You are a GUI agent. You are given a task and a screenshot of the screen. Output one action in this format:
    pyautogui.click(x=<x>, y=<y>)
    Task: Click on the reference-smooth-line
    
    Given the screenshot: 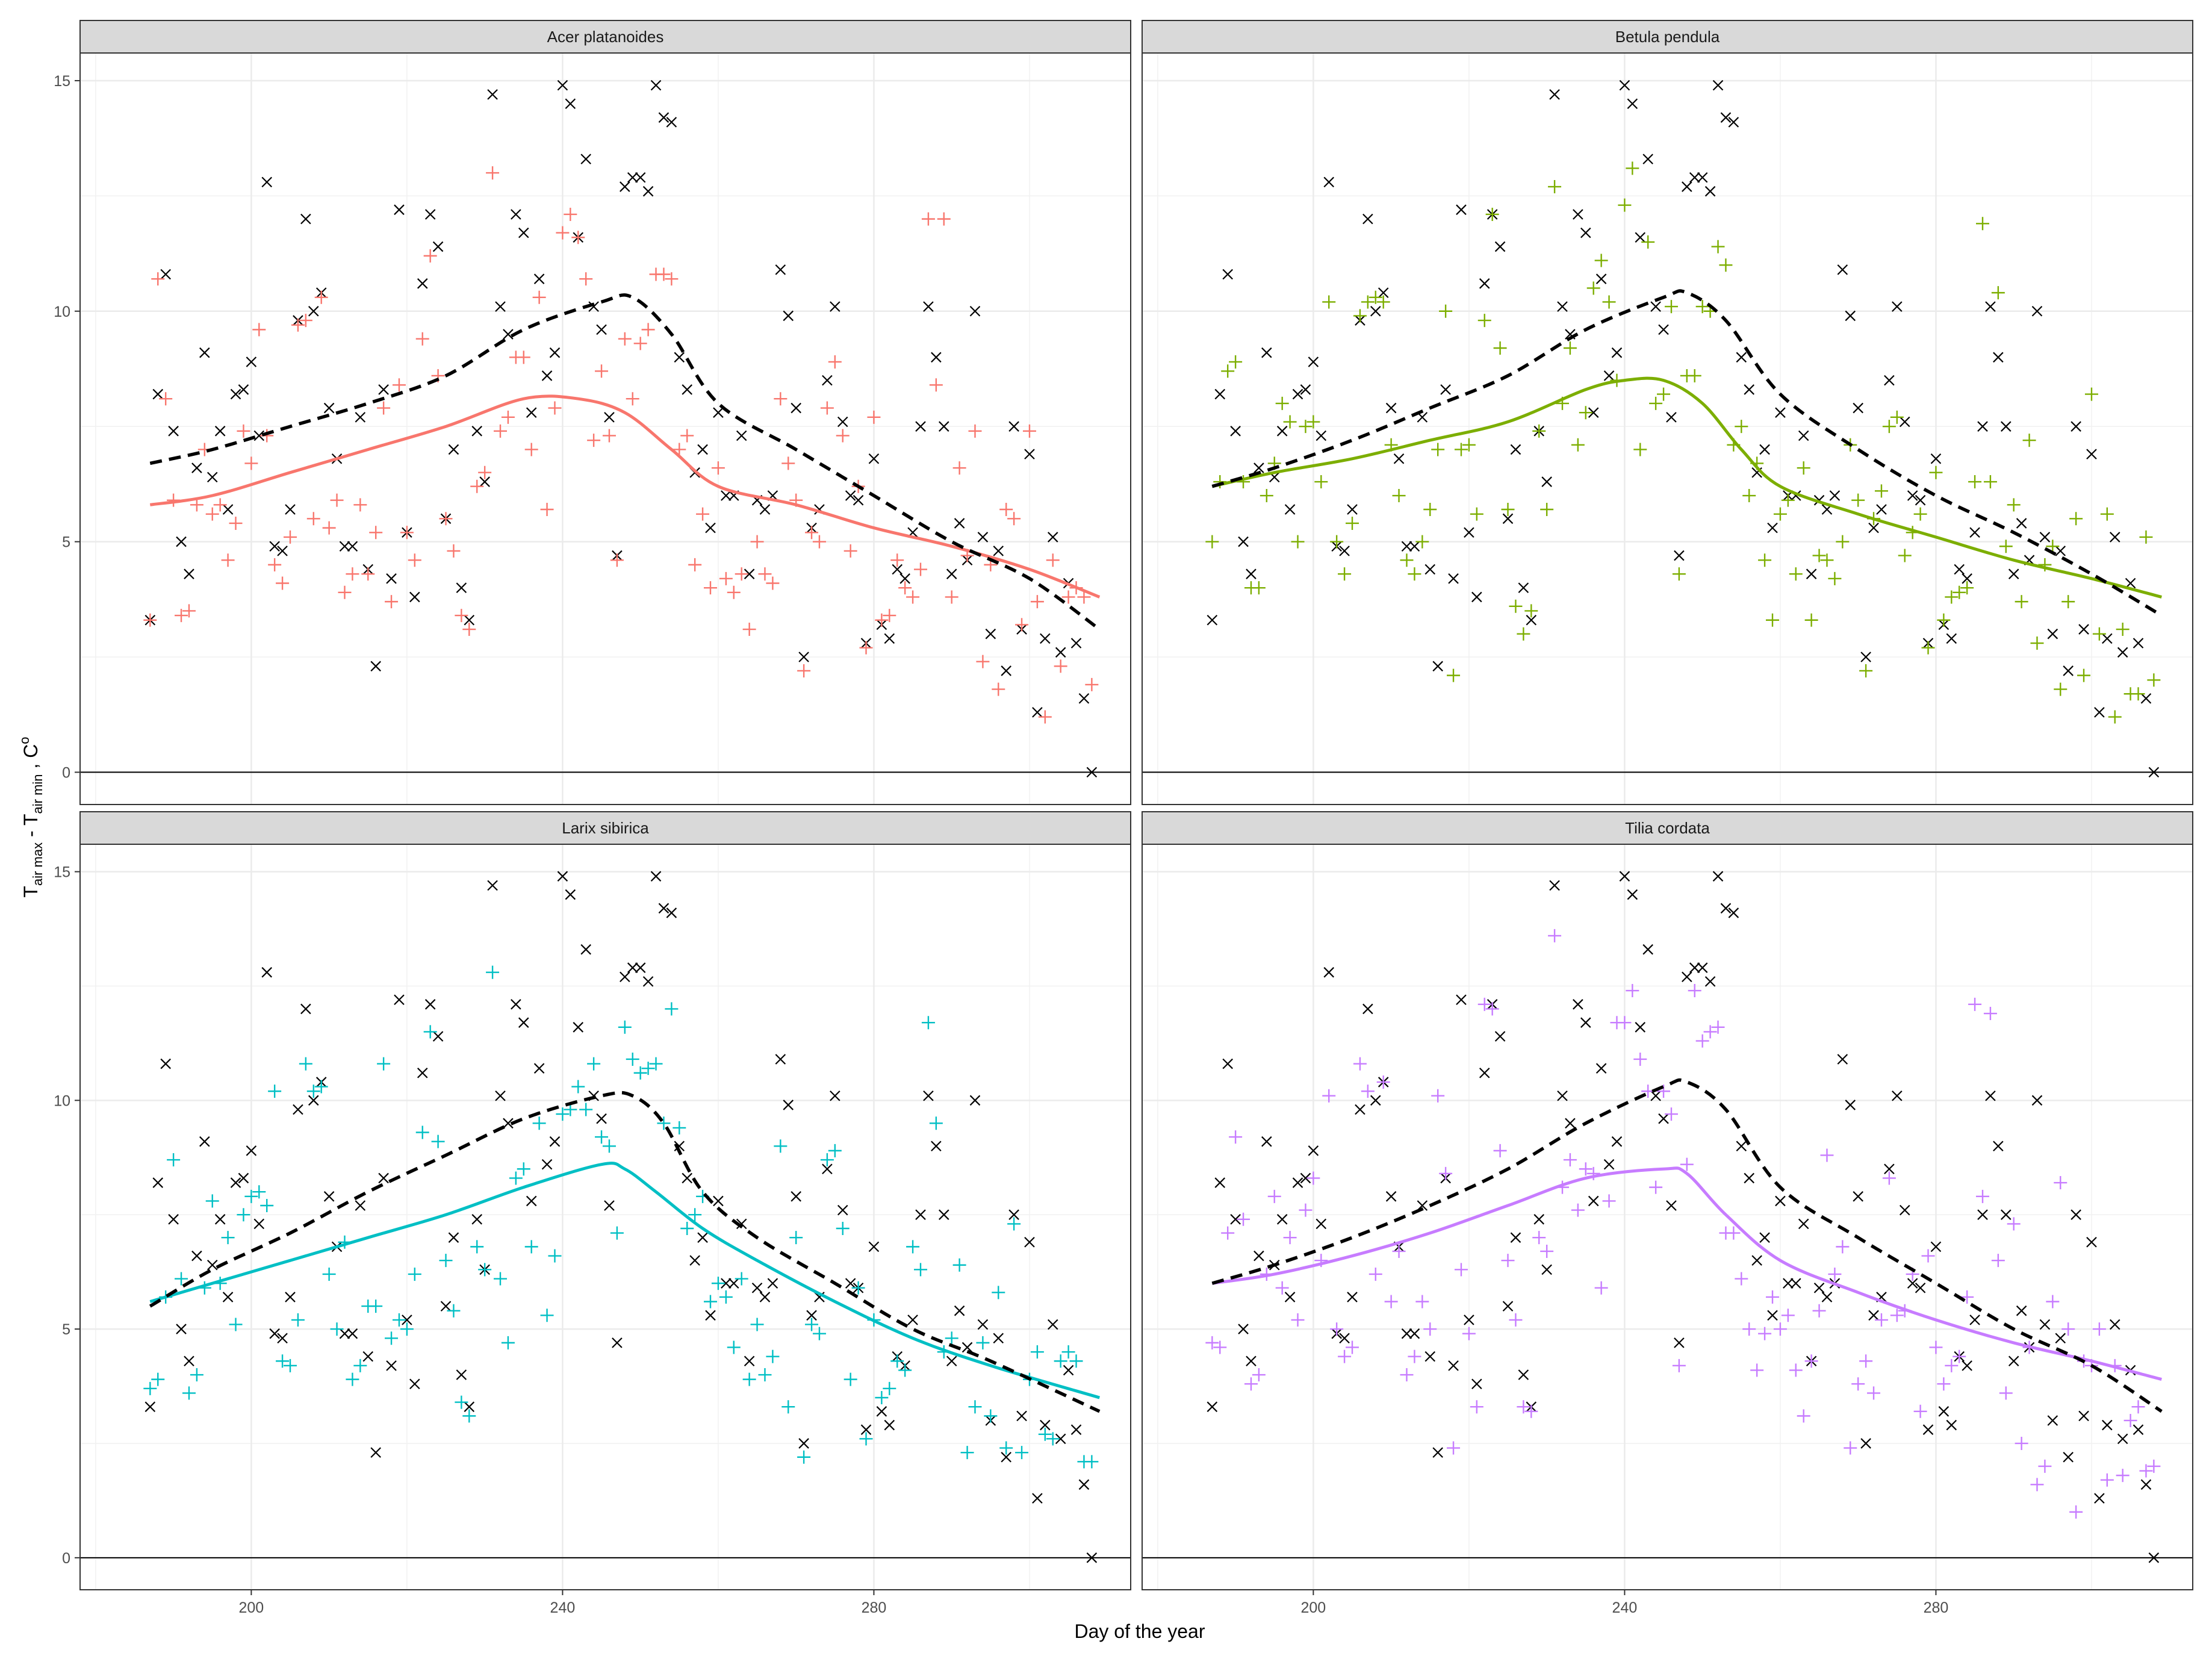 What is the action you would take?
    pyautogui.click(x=1687, y=453)
    